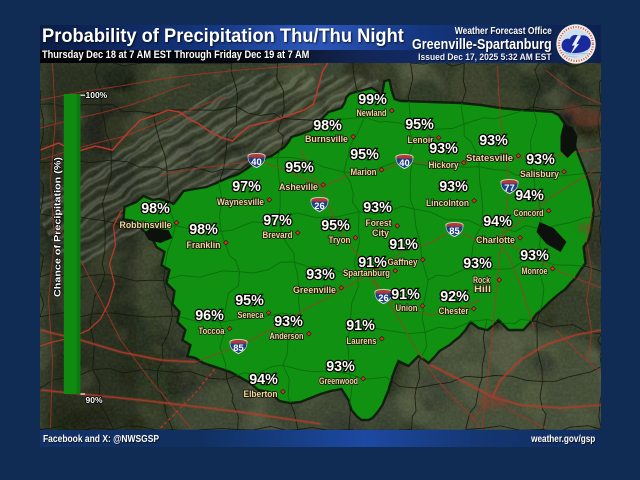 The image size is (640, 480). I want to click on svg-text: 90%, so click(93, 400).